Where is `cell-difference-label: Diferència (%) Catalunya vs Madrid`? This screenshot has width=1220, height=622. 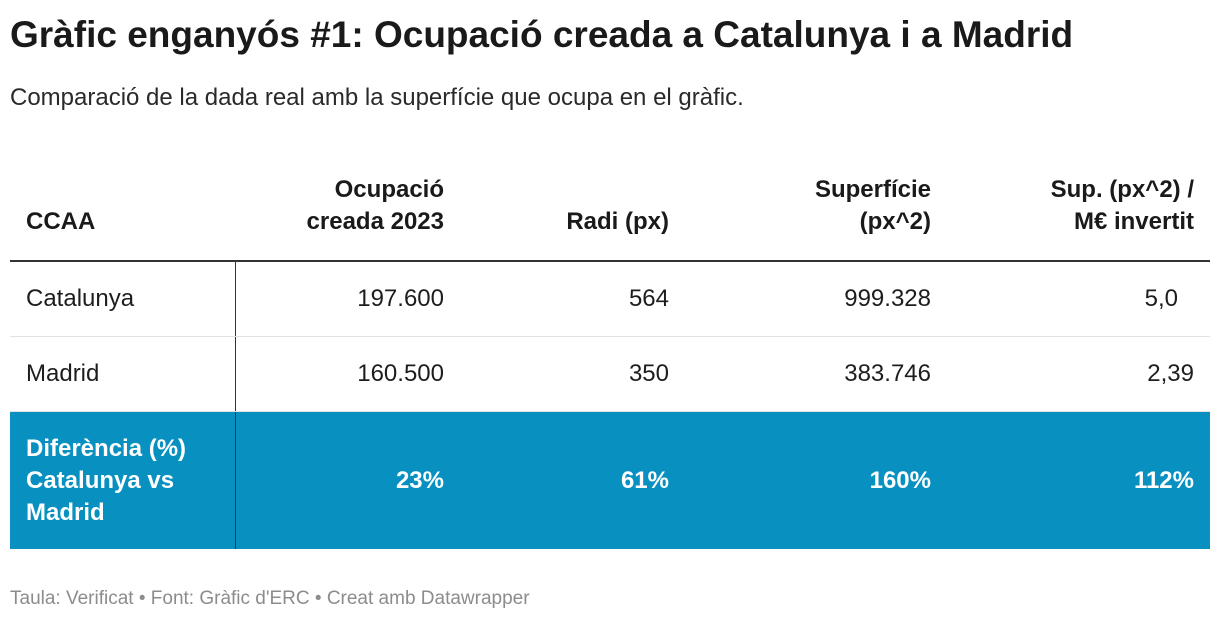
cell-difference-label: Diferència (%) Catalunya vs Madrid is located at coordinates (123, 480).